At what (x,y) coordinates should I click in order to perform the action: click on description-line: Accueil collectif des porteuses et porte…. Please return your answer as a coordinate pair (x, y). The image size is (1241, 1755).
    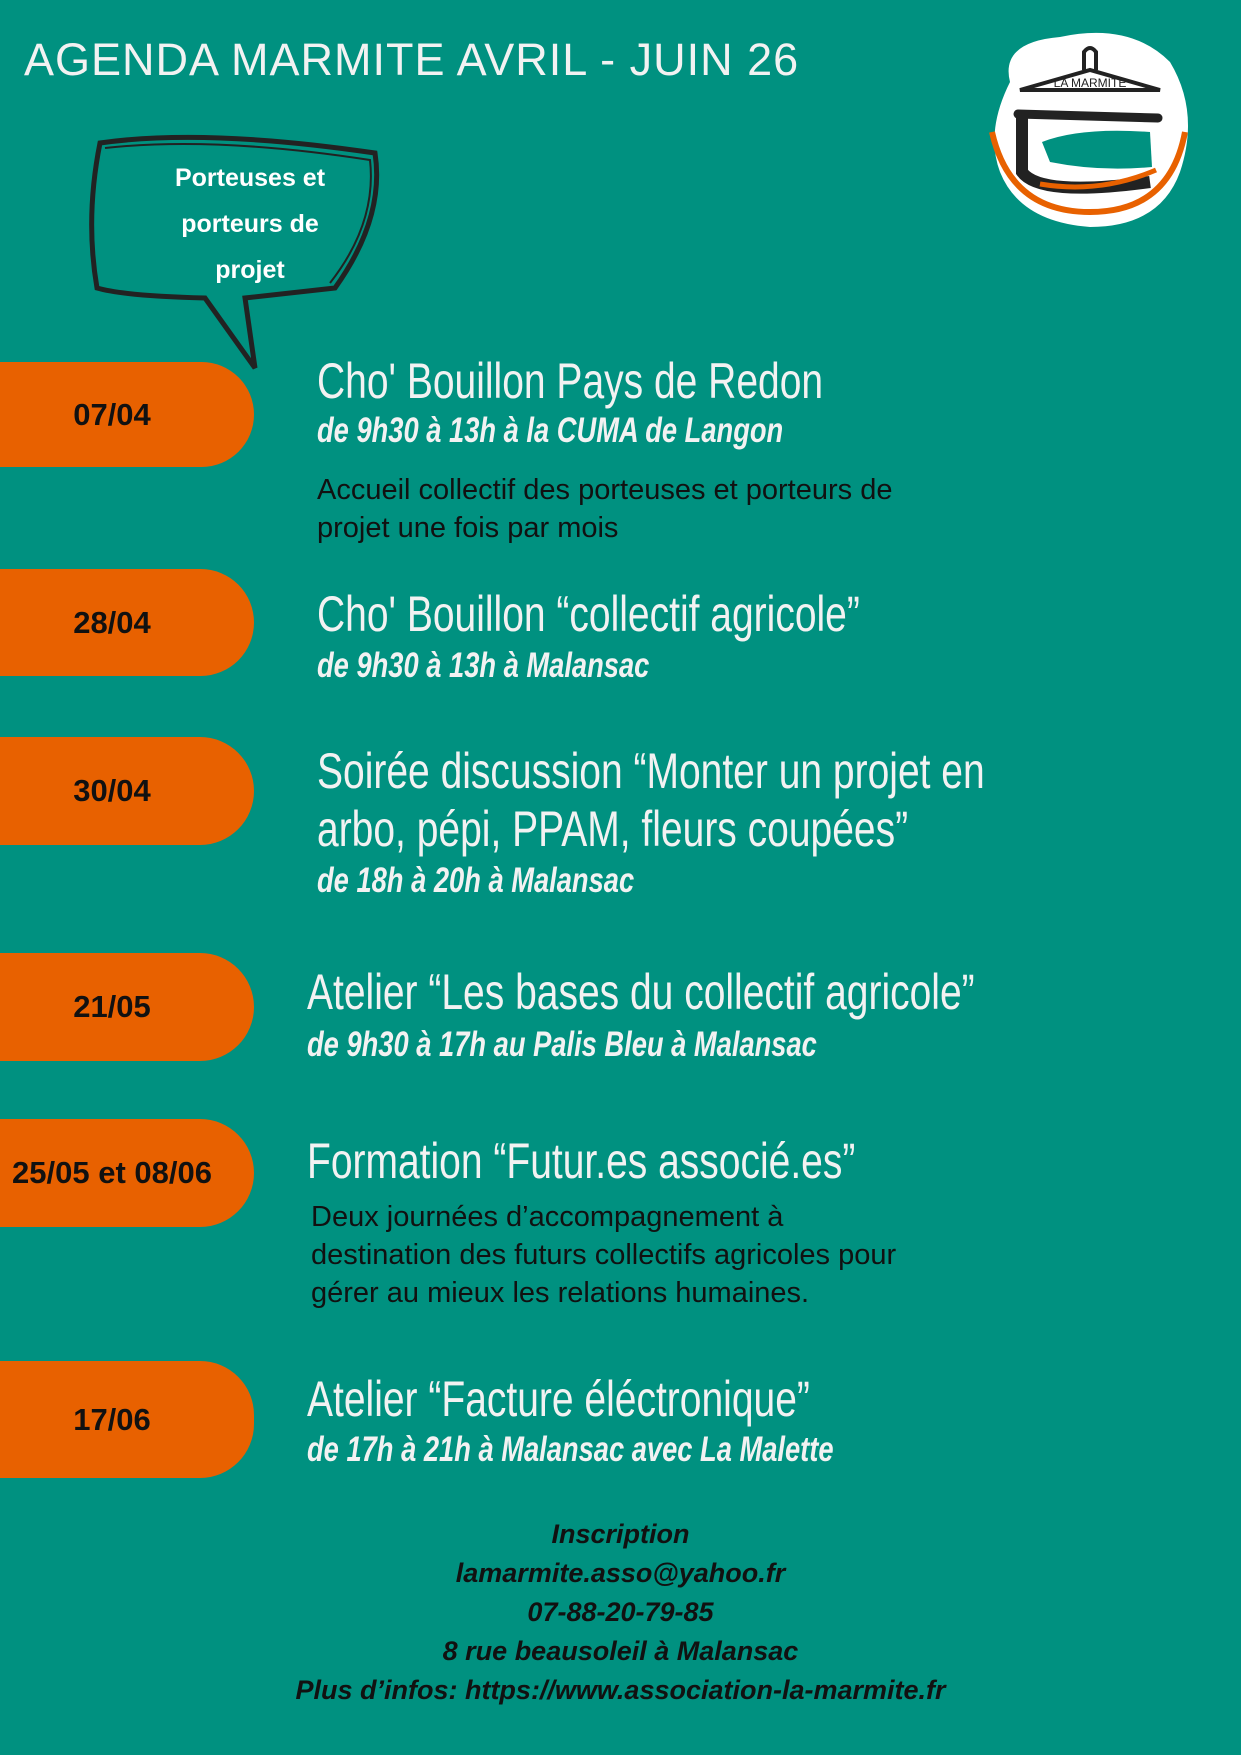
    Looking at the image, I should click on (605, 490).